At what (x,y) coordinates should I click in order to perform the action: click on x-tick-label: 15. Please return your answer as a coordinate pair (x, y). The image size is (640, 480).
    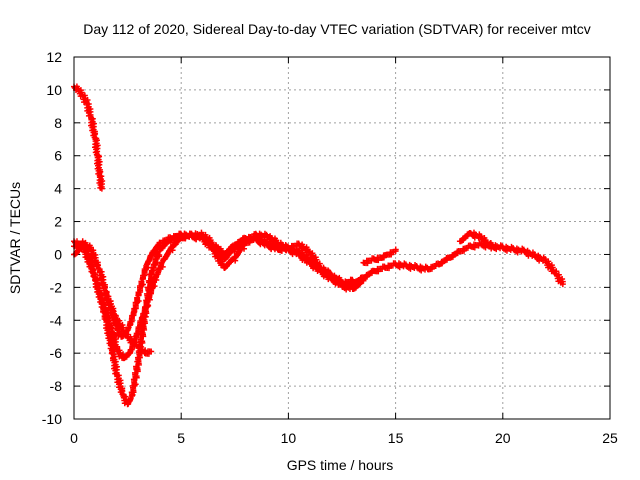
    Looking at the image, I should click on (396, 438).